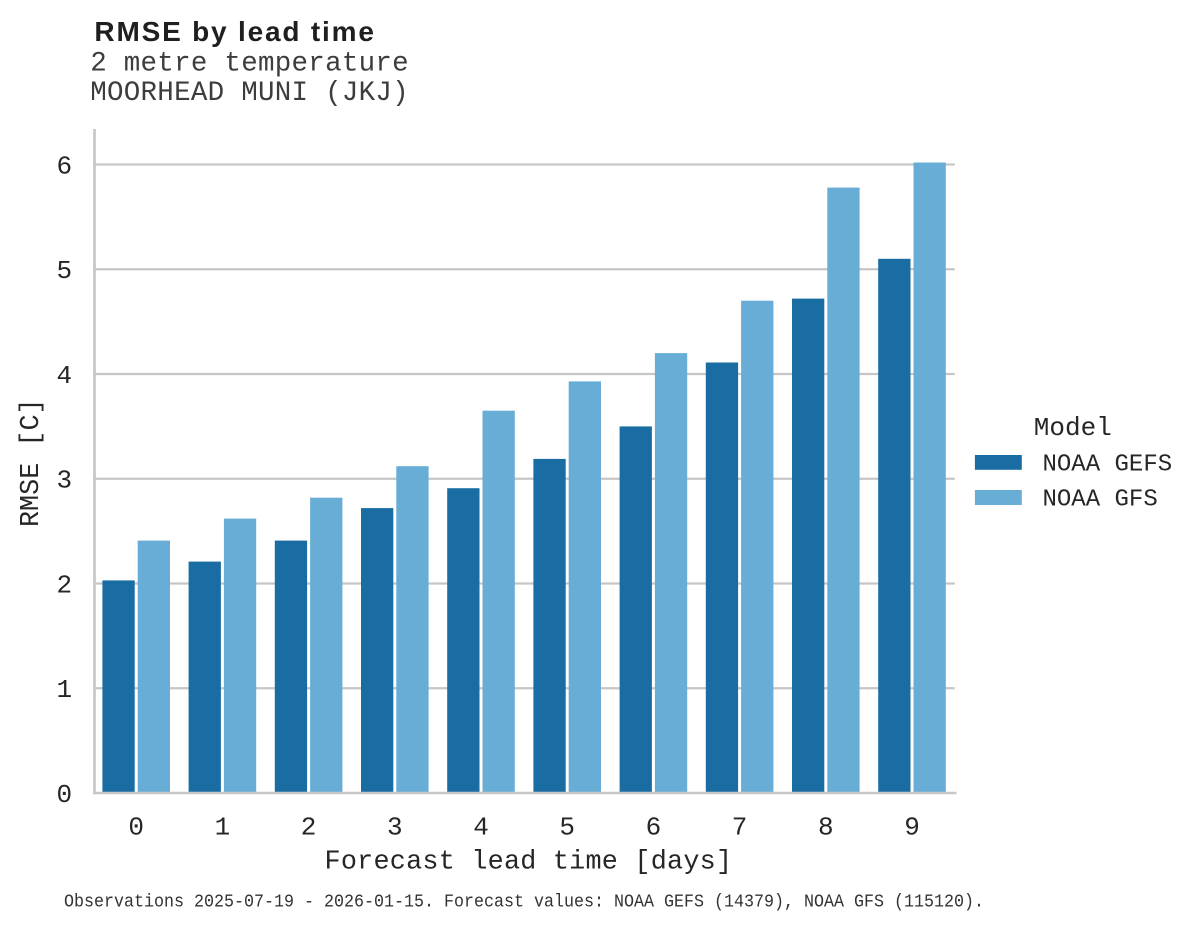  I want to click on svg-text: 9, so click(912, 828).